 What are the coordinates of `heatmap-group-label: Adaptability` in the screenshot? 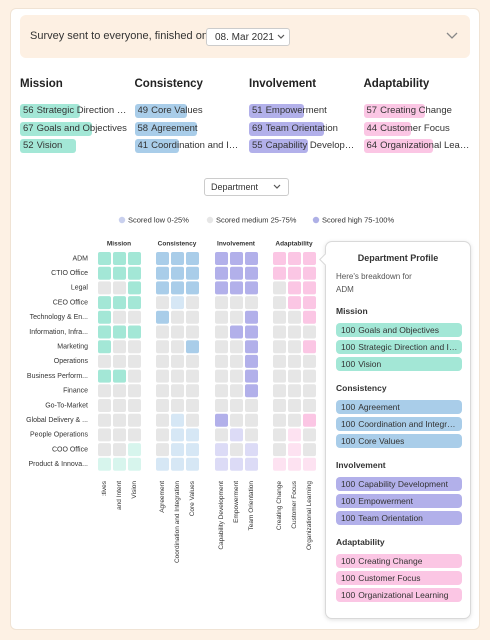 It's located at (294, 244).